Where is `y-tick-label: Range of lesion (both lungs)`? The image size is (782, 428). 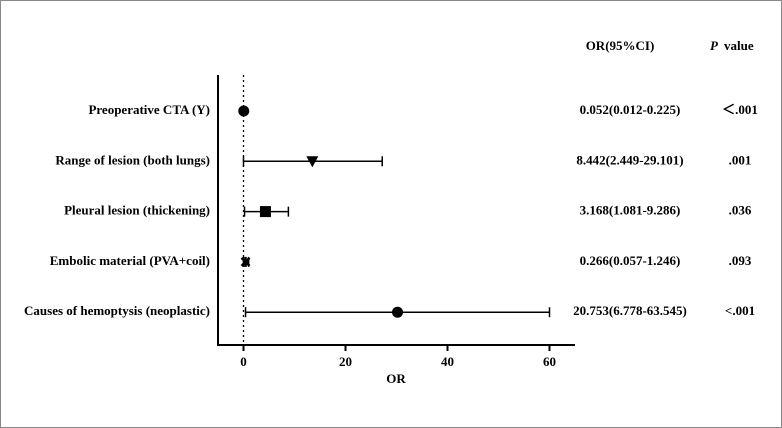
y-tick-label: Range of lesion (both lungs) is located at coordinates (132, 159).